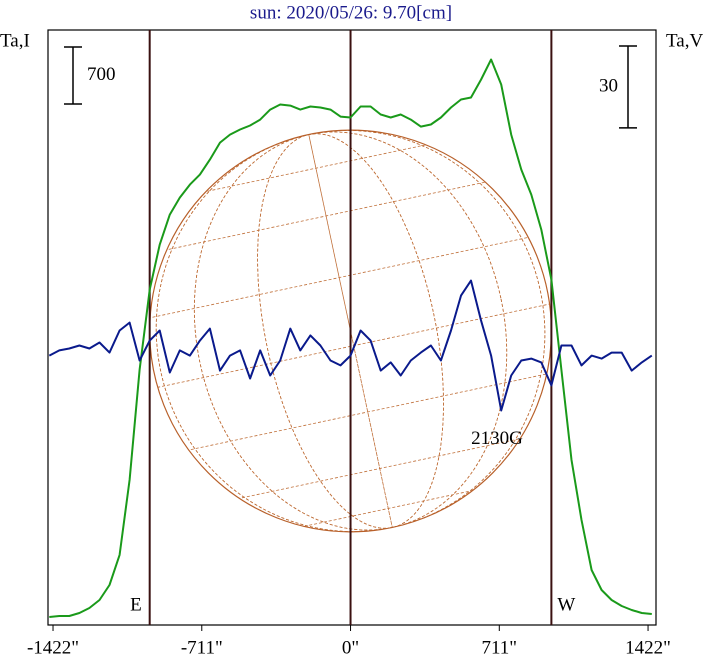  What do you see at coordinates (15, 40) in the screenshot?
I see `y-axis-label: Ta,I` at bounding box center [15, 40].